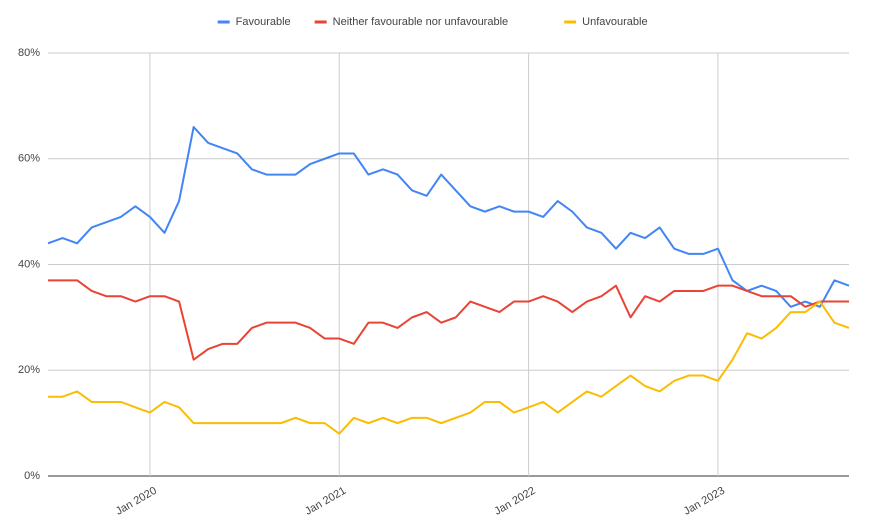 This screenshot has width=879, height=529. Describe the element at coordinates (29, 264) in the screenshot. I see `y-tick-label: 40%` at that location.